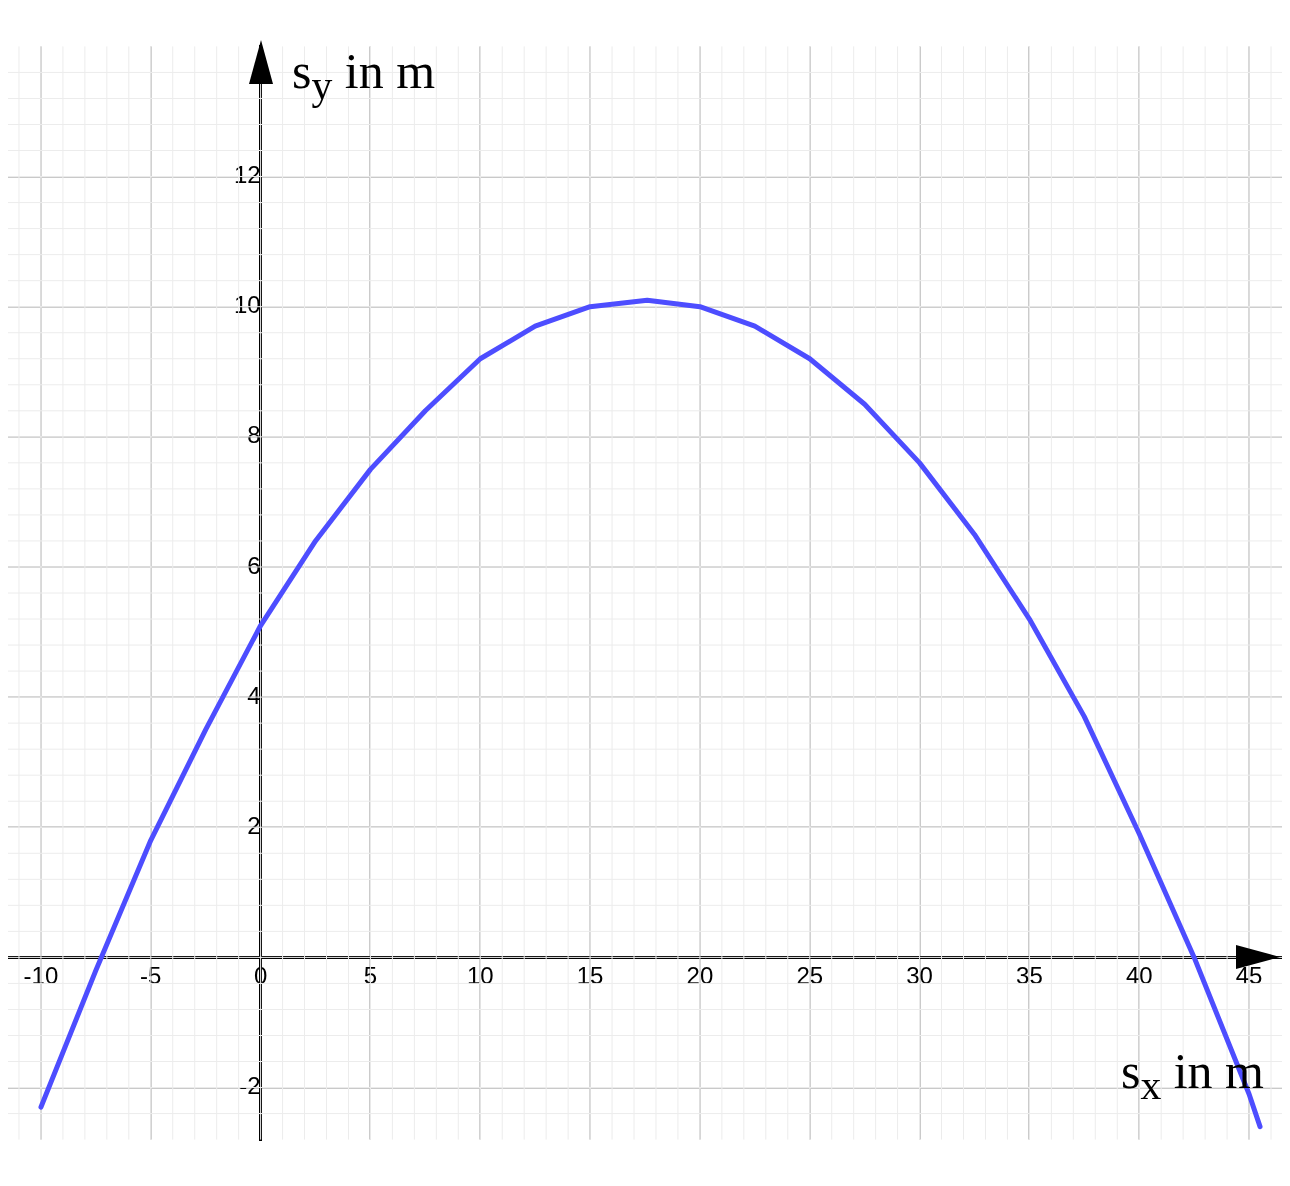 This screenshot has width=1290, height=1186. Describe the element at coordinates (919, 976) in the screenshot. I see `x-tick-label: 30` at that location.